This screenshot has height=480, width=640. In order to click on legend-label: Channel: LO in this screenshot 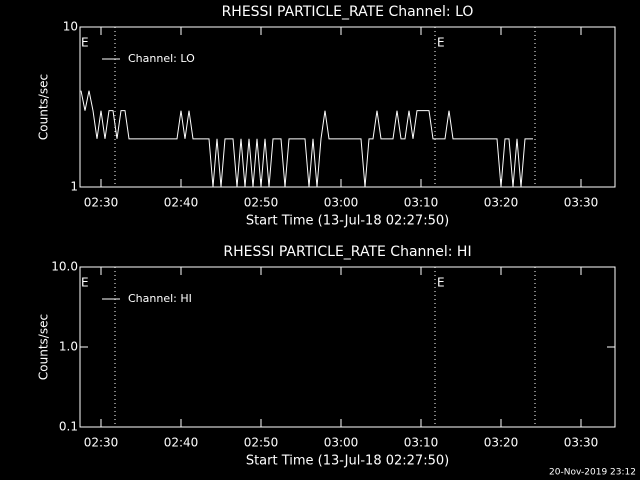, I will do `click(161, 58)`.